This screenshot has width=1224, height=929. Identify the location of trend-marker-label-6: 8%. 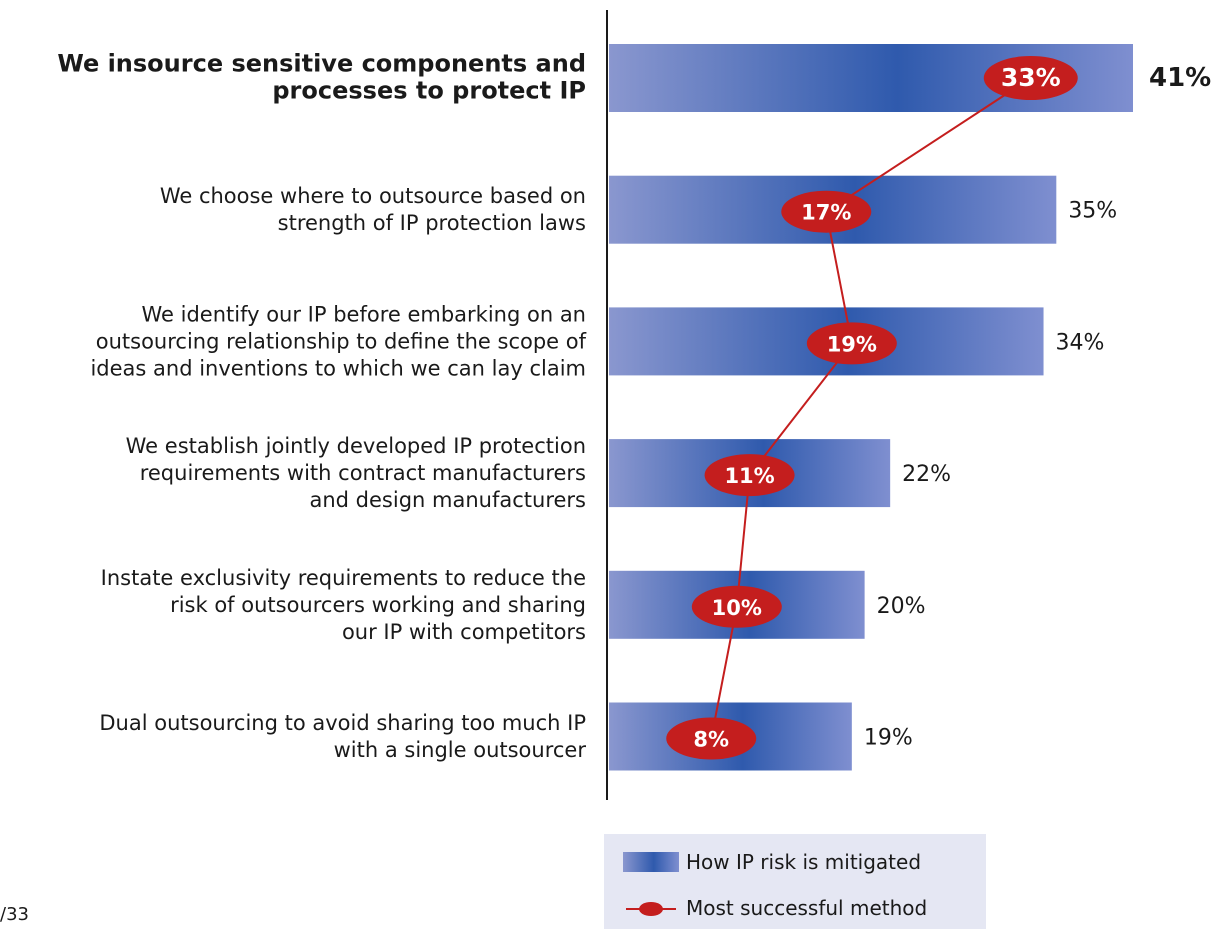
(711, 740).